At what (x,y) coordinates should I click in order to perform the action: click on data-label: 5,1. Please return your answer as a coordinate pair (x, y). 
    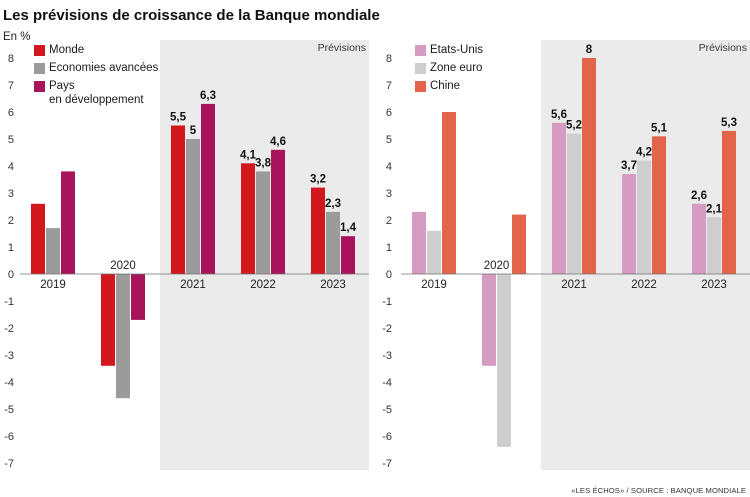
    Looking at the image, I should click on (659, 128).